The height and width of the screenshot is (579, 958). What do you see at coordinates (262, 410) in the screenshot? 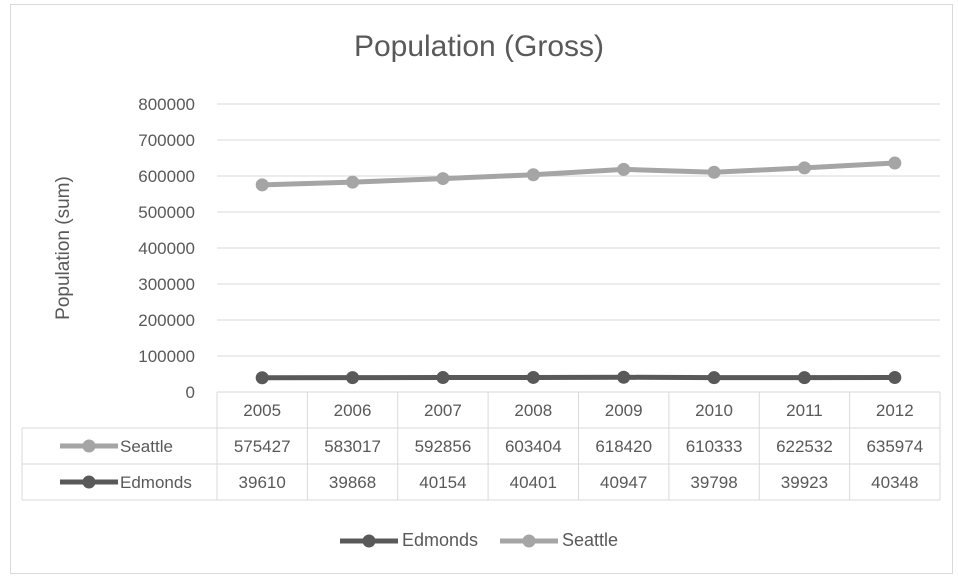
I see `x-tick-label: 2005` at bounding box center [262, 410].